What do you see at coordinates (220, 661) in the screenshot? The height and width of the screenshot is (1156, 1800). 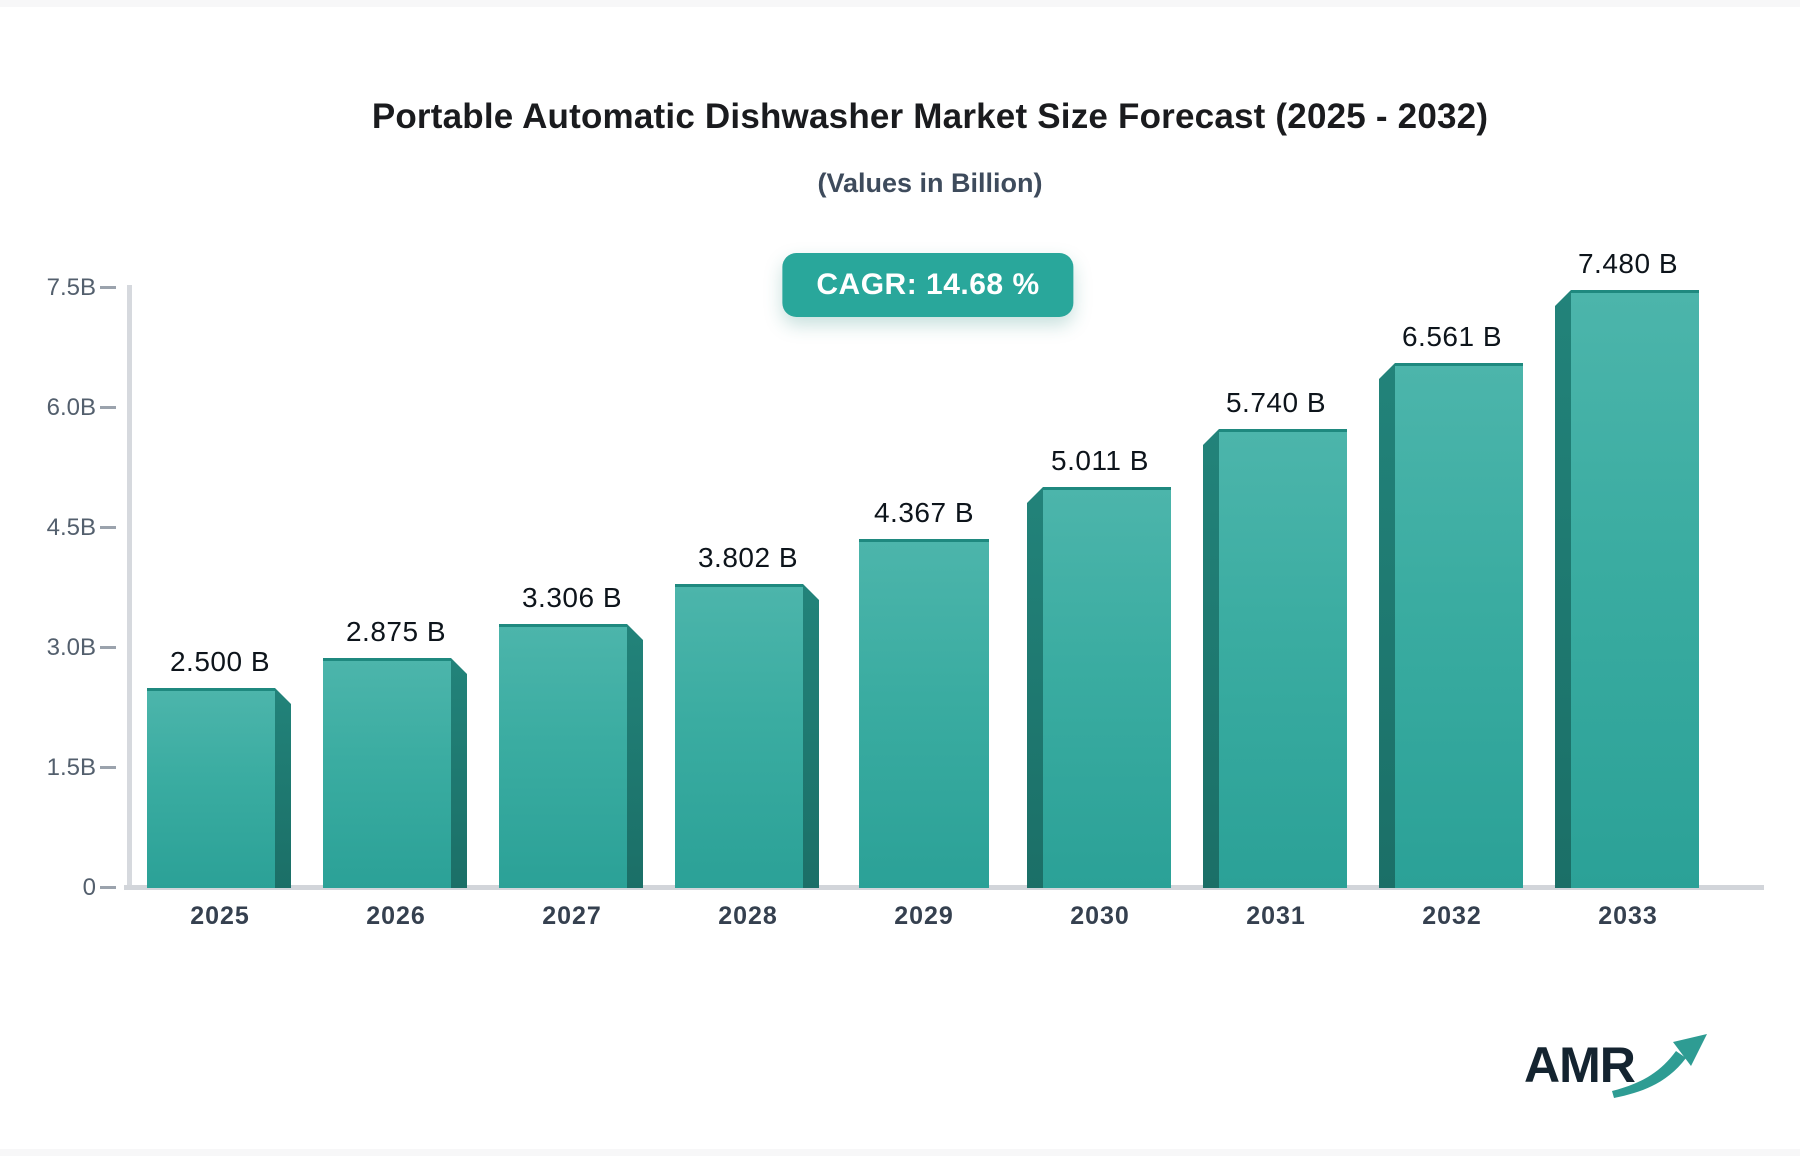 I see `bar-value-label: 2.500 B` at bounding box center [220, 661].